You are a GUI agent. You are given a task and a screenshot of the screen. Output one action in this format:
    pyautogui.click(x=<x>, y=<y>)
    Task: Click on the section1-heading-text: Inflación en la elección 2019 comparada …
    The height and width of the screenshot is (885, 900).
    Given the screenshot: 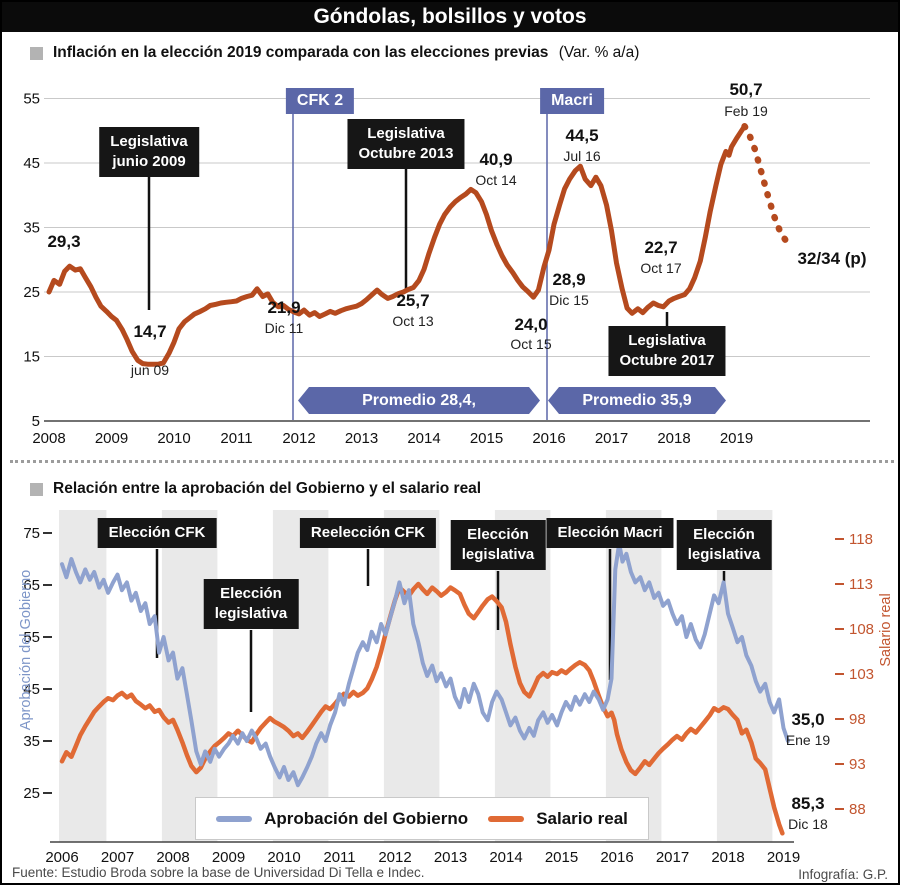 What is the action you would take?
    pyautogui.click(x=301, y=52)
    